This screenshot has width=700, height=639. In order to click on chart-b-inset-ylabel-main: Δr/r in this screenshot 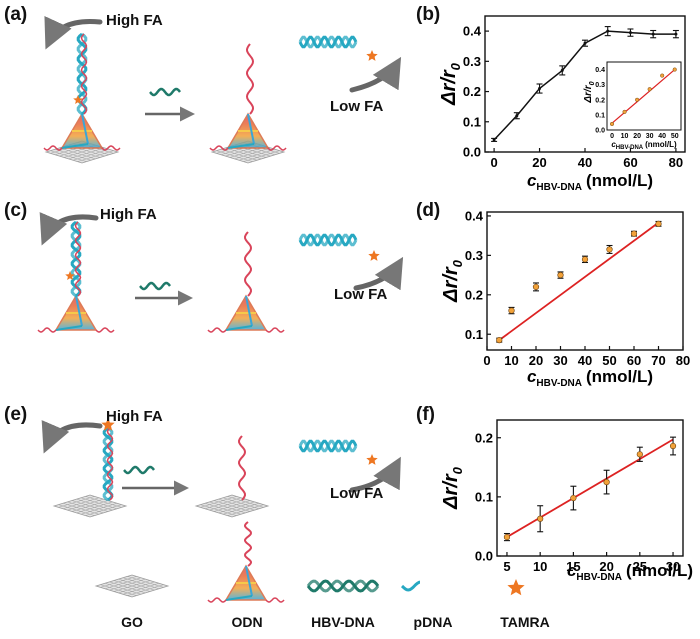, I will do `click(588, 93)`.